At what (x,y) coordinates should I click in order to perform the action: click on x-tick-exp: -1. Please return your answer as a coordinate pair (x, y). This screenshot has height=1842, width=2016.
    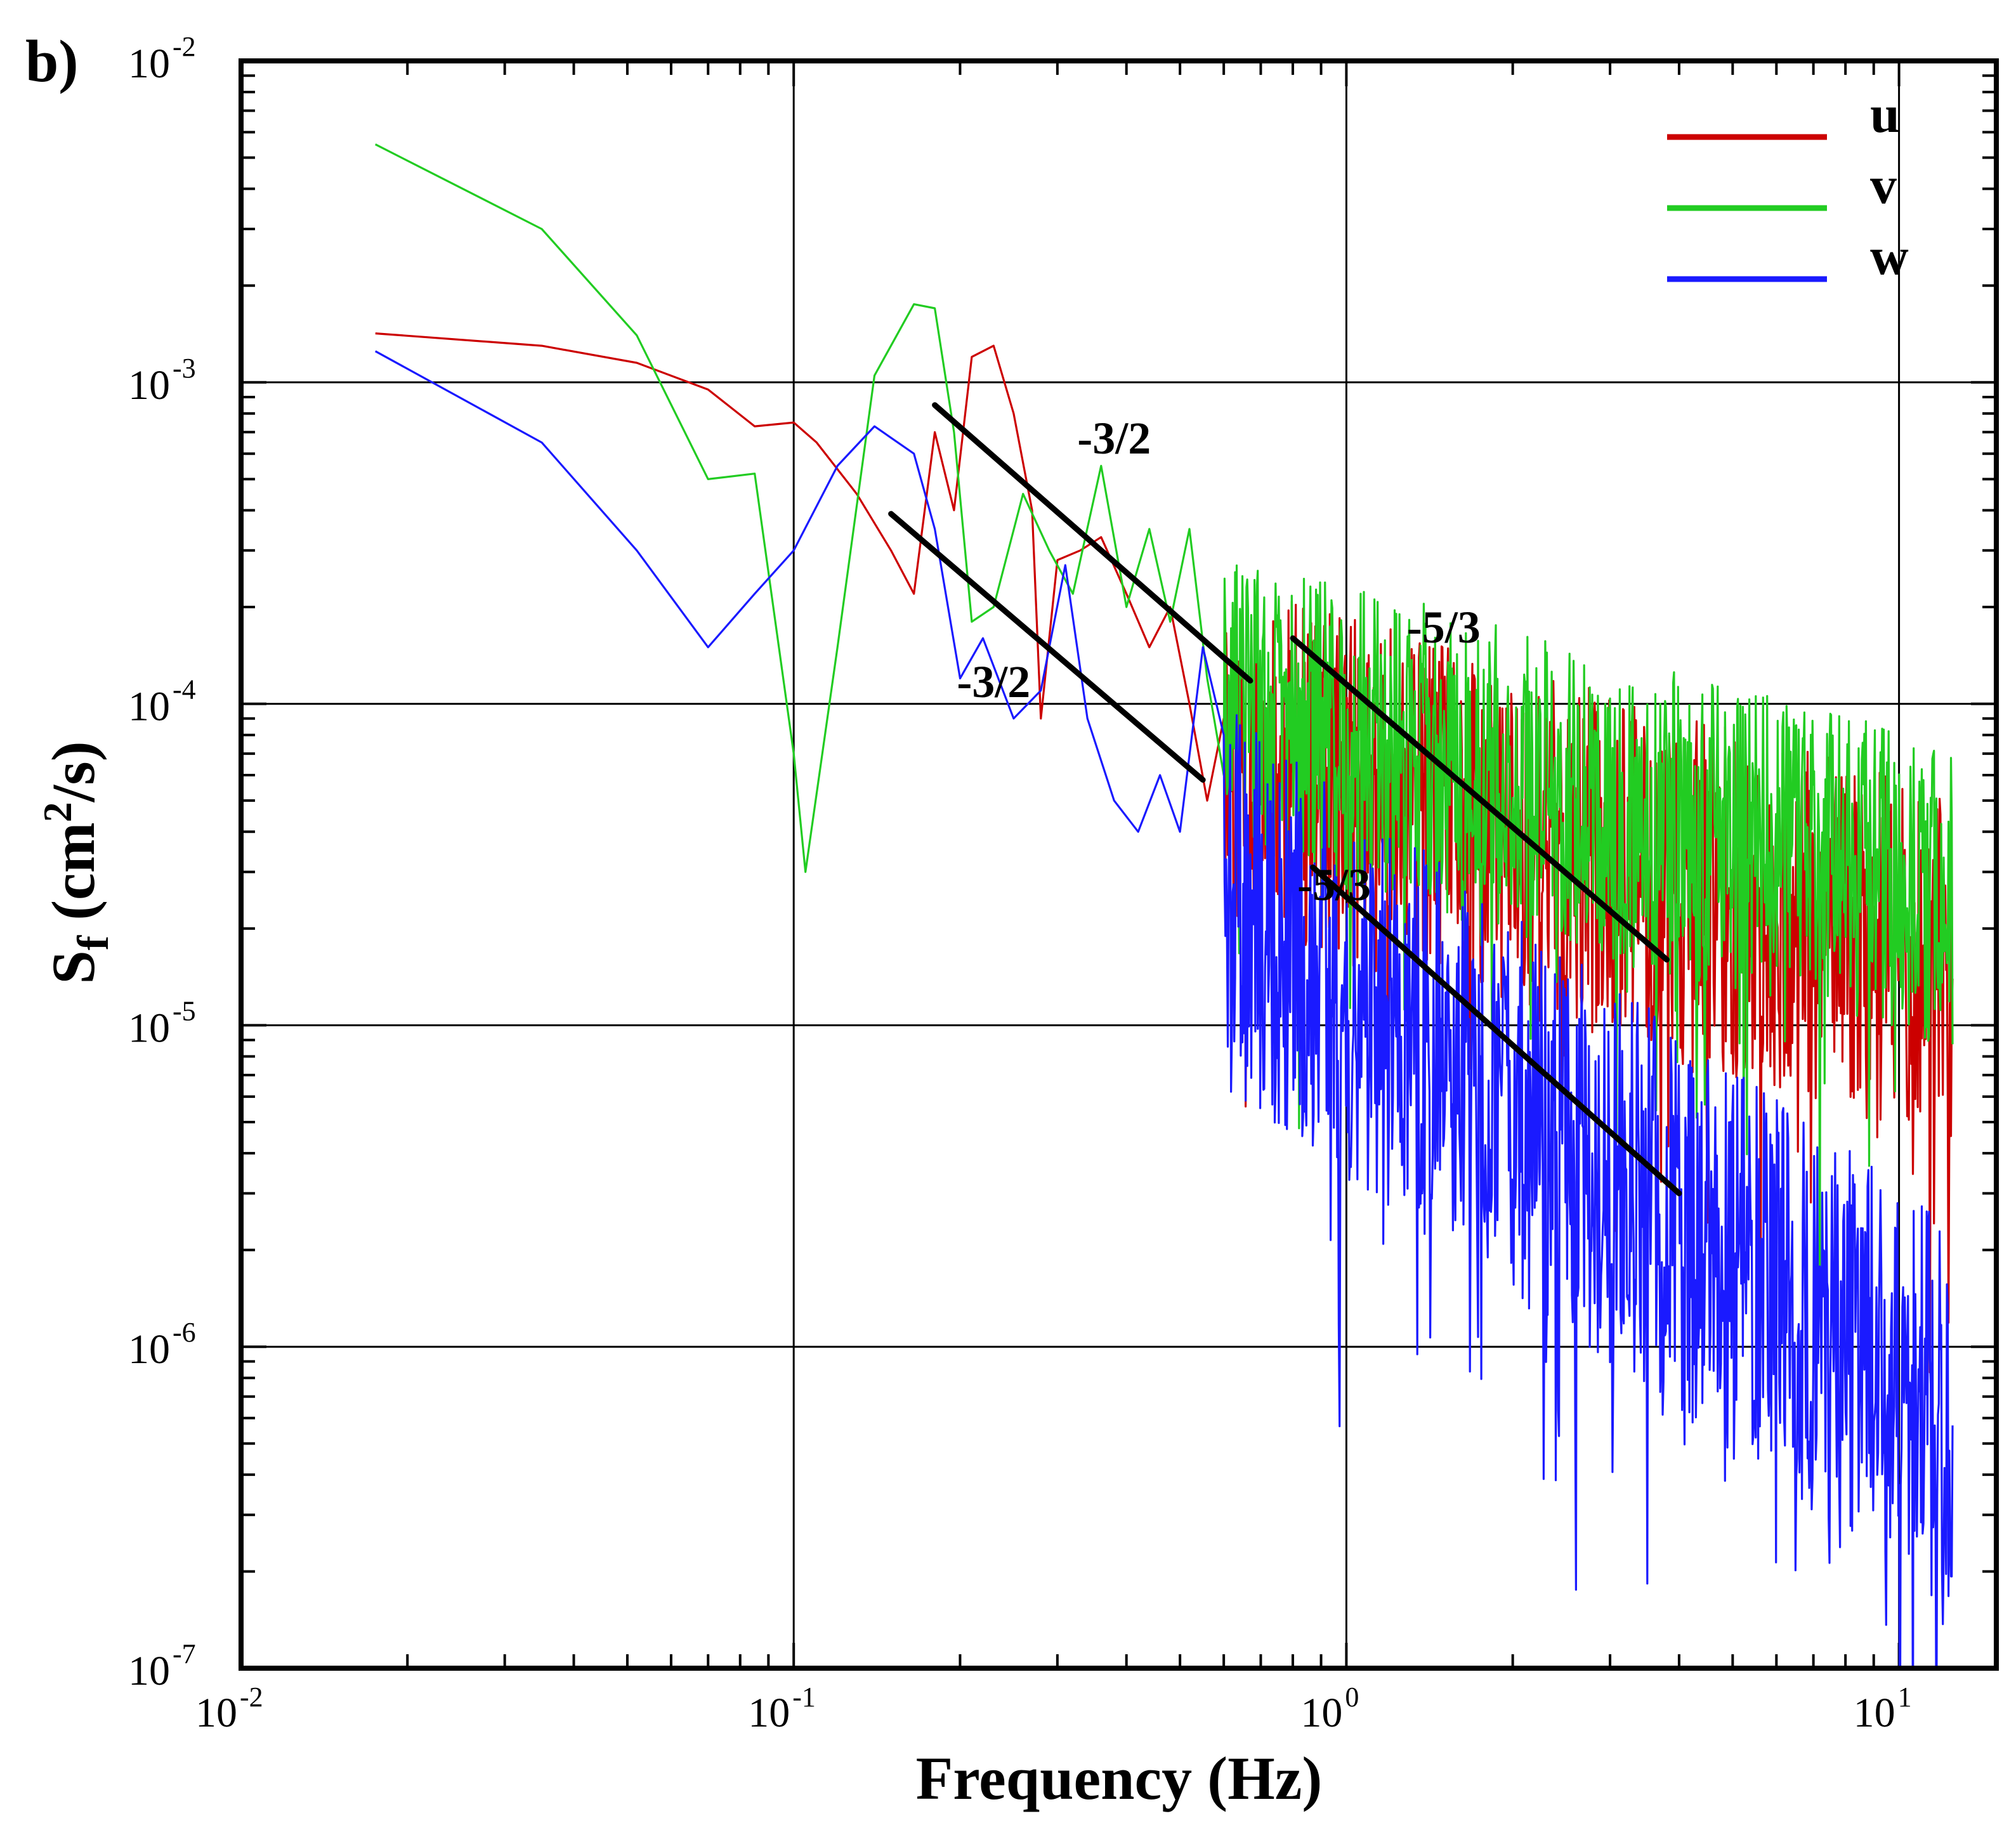
    Looking at the image, I should click on (804, 1698).